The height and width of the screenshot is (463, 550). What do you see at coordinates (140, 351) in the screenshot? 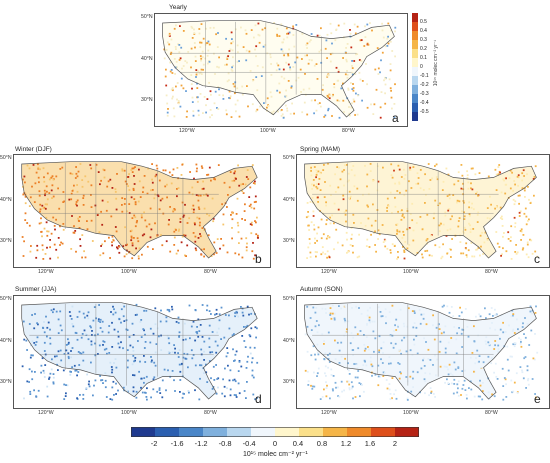
I see `map-svg` at bounding box center [140, 351].